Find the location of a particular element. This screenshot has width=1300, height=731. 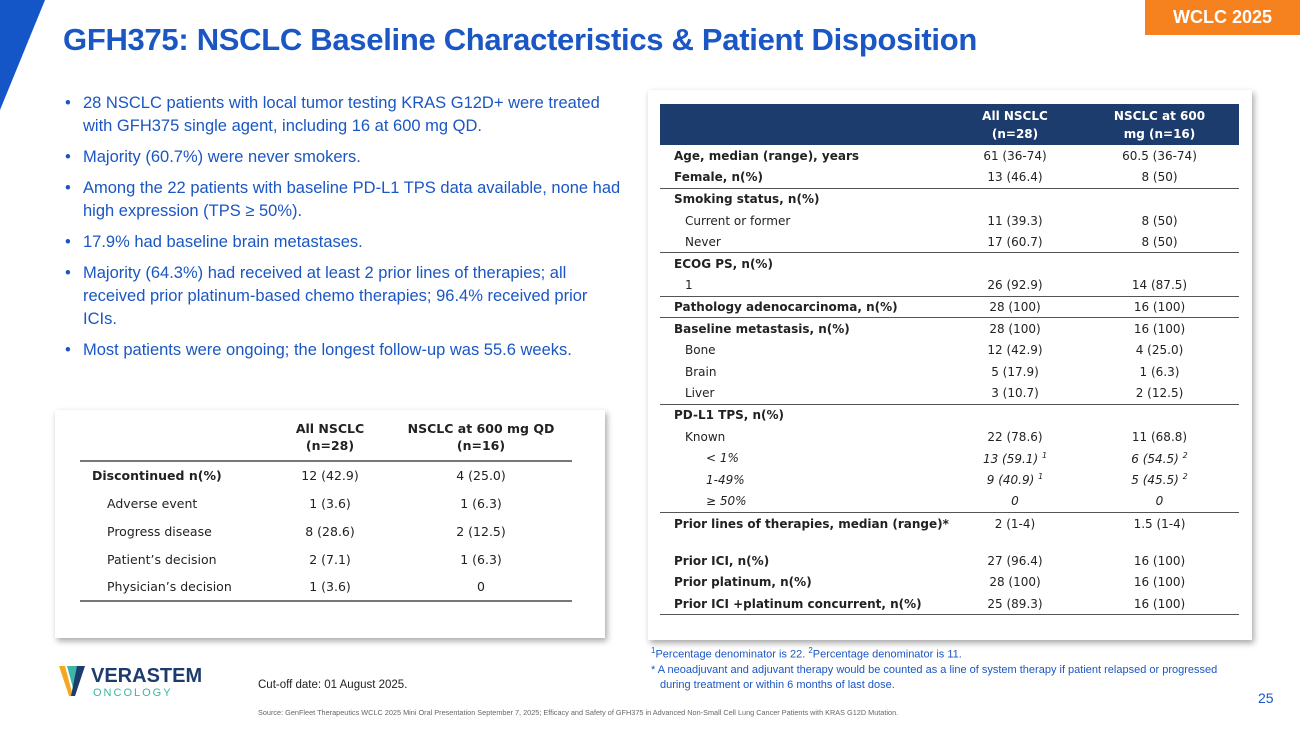

table-row: Physician’s decision 1 (3.6) 0 is located at coordinates (326, 587).